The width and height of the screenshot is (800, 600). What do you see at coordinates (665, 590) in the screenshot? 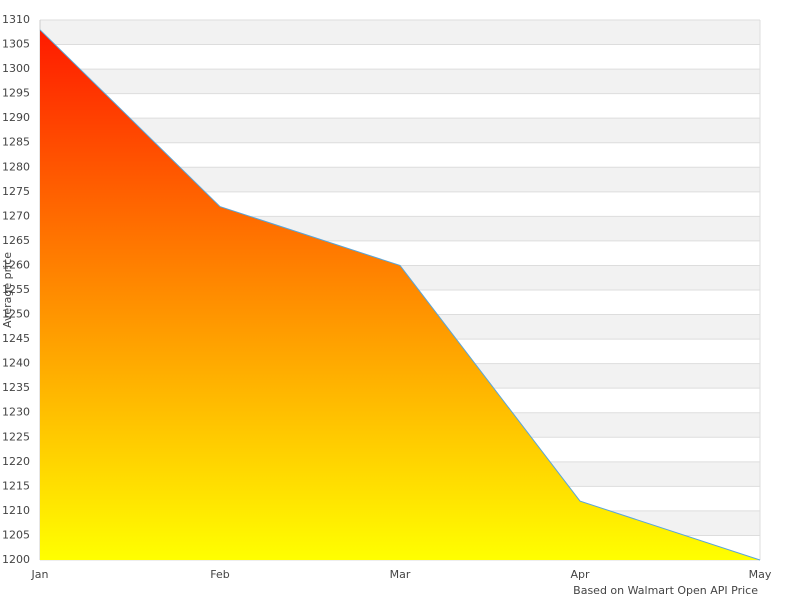
I see `footer-note: Based on Walmart Open API Price` at bounding box center [665, 590].